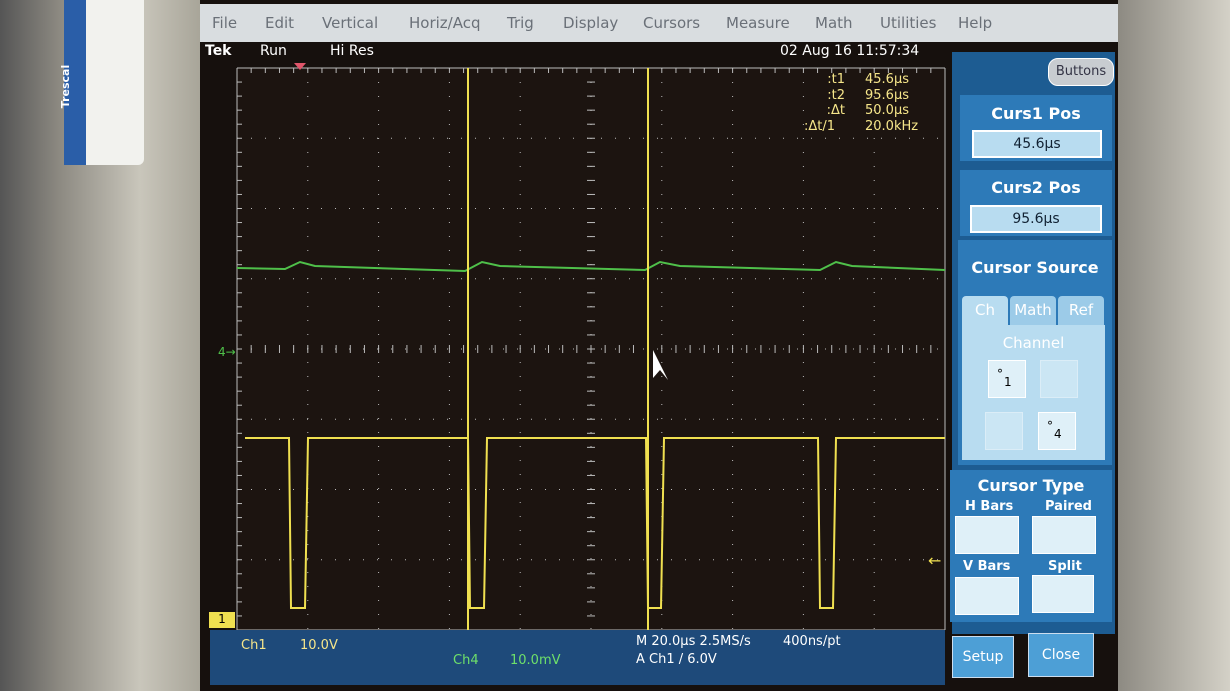 Image resolution: width=1230 pixels, height=691 pixels. Describe the element at coordinates (300, 66) in the screenshot. I see `trigger-position` at that location.